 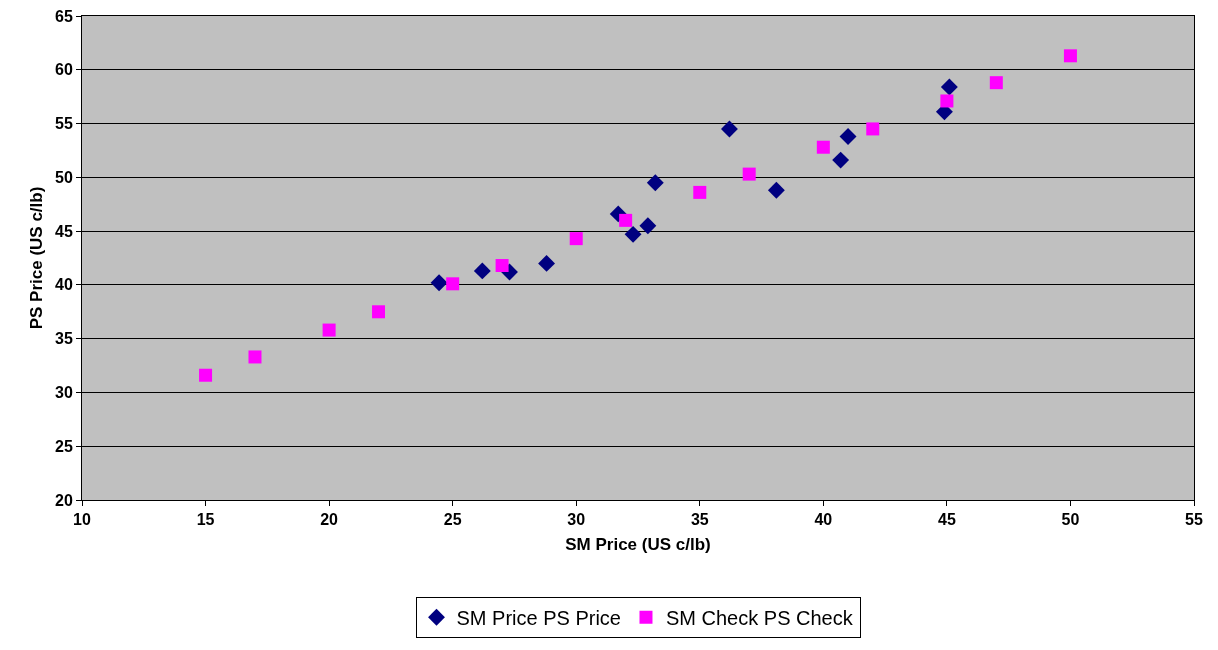 What do you see at coordinates (638, 544) in the screenshot?
I see `x-axis-title: SM Price (US c/lb)` at bounding box center [638, 544].